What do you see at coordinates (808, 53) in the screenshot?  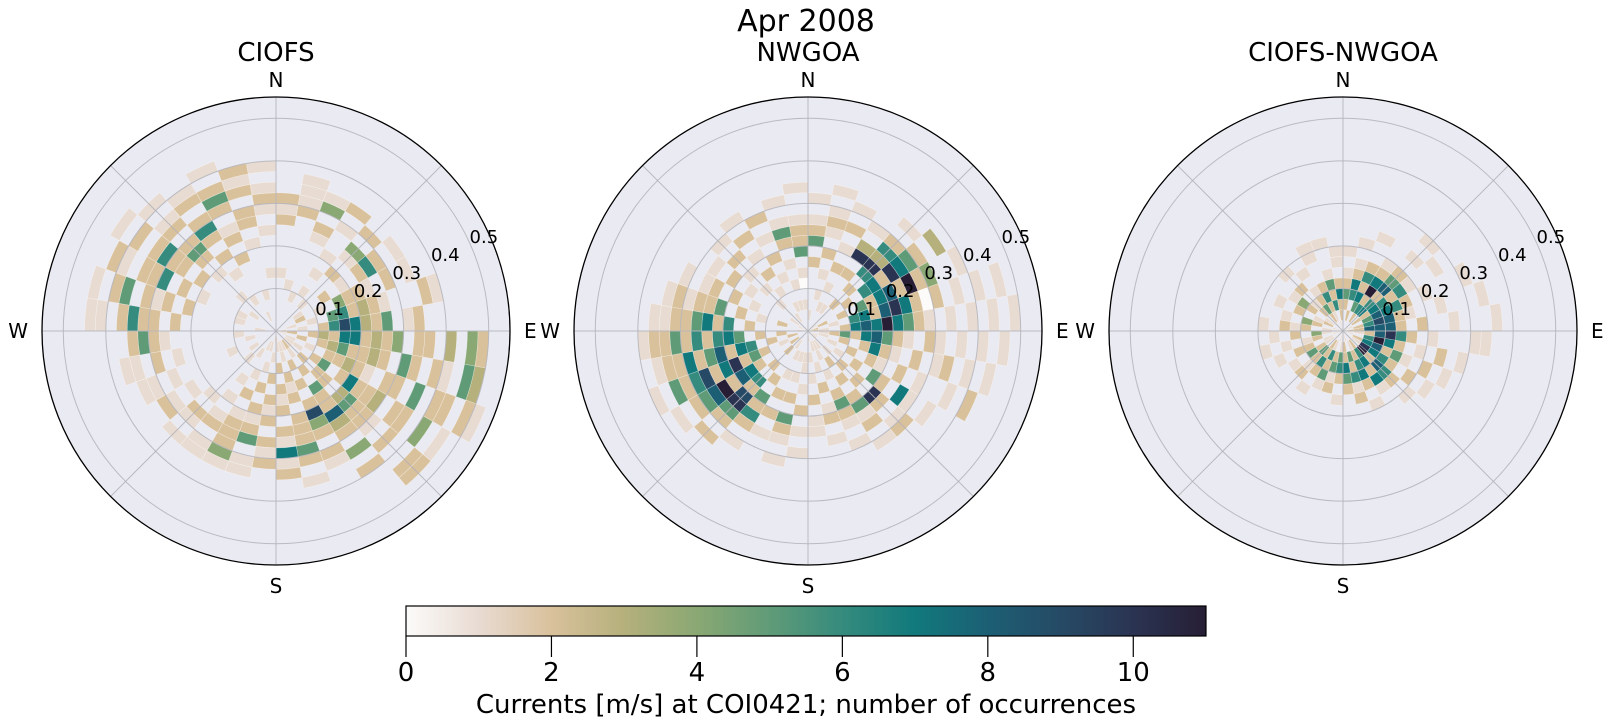 I see `plot-title-nwgoa: NWGOA` at bounding box center [808, 53].